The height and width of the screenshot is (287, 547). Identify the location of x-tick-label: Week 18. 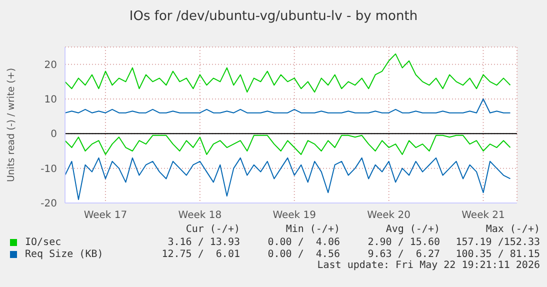
(200, 216).